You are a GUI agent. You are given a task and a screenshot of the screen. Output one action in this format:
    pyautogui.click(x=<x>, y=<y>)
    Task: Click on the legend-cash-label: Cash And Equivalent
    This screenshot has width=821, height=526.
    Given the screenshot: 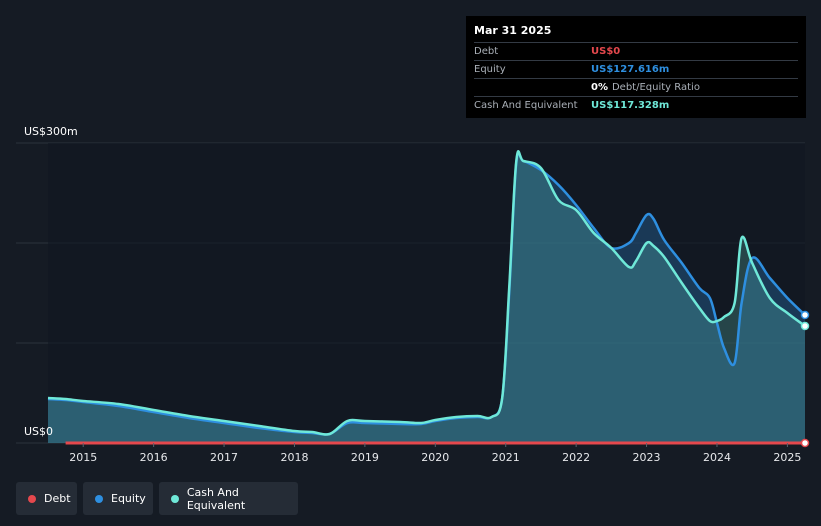 What is the action you would take?
    pyautogui.click(x=216, y=498)
    